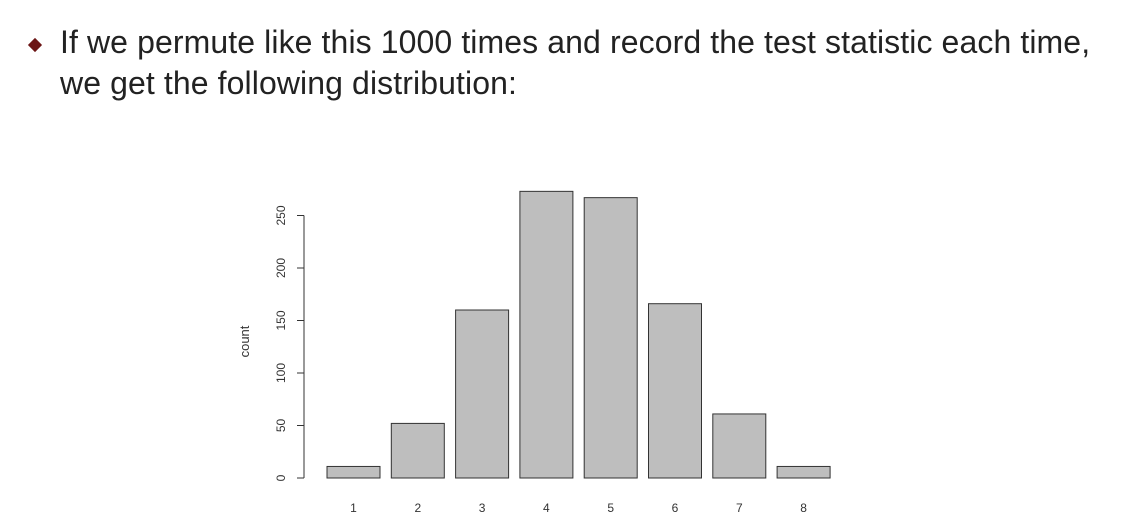 The height and width of the screenshot is (526, 1142). Describe the element at coordinates (281, 477) in the screenshot. I see `y-tick-label: 0` at that location.